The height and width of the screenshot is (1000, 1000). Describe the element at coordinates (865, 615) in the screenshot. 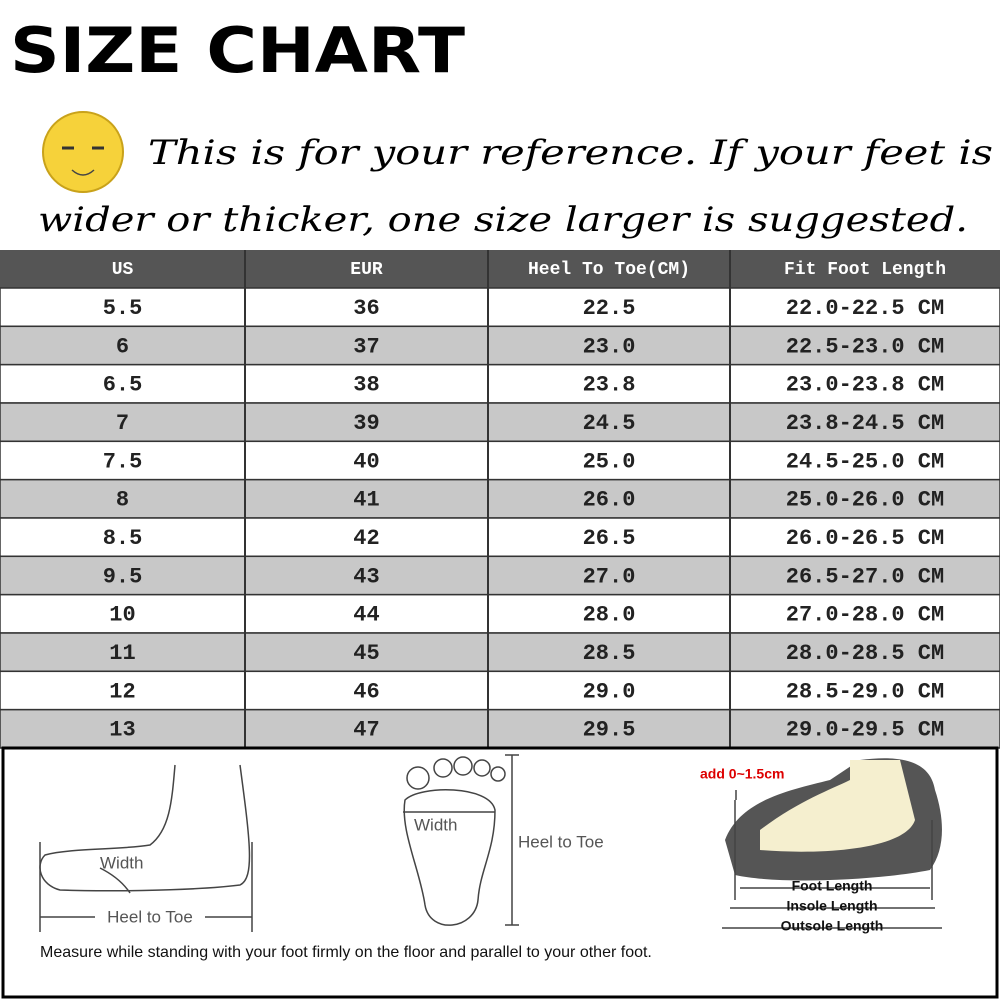

I see `cell: 27.0-28.0 CM` at that location.